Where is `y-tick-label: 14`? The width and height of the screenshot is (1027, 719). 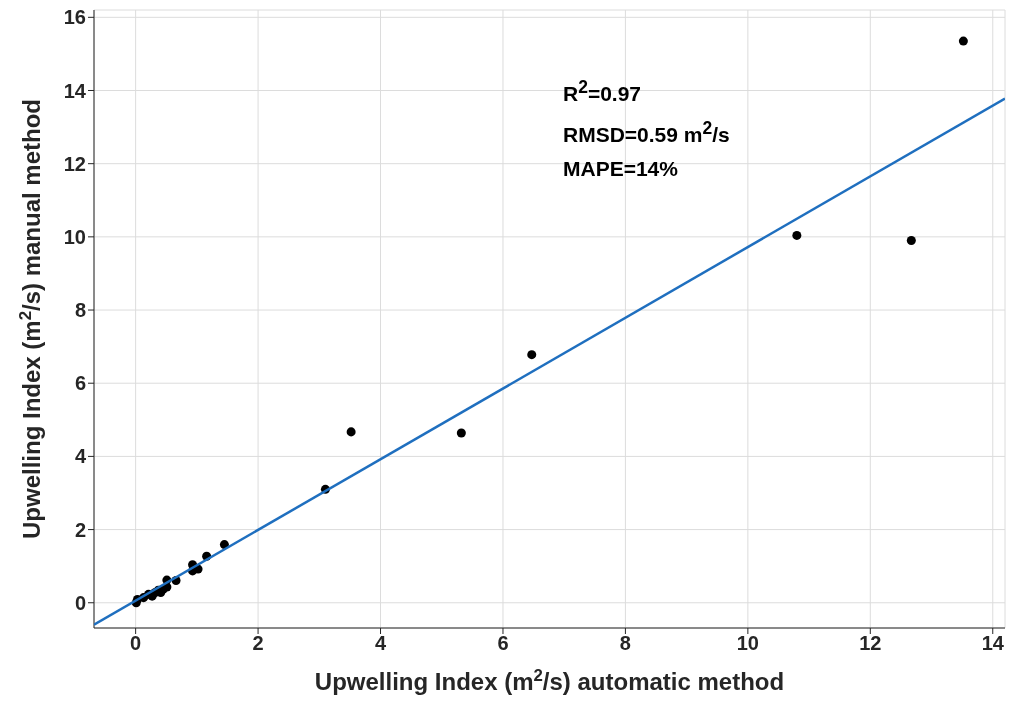 y-tick-label: 14 is located at coordinates (75, 90).